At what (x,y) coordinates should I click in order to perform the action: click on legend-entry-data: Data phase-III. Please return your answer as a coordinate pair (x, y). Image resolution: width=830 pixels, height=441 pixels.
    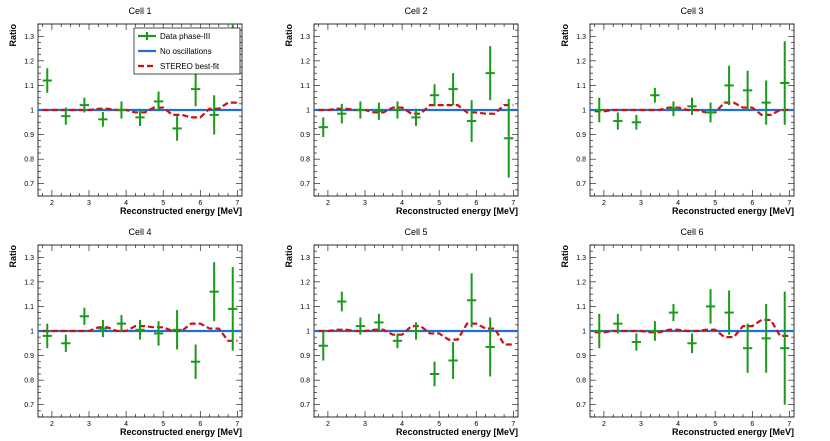
    Looking at the image, I should click on (174, 36).